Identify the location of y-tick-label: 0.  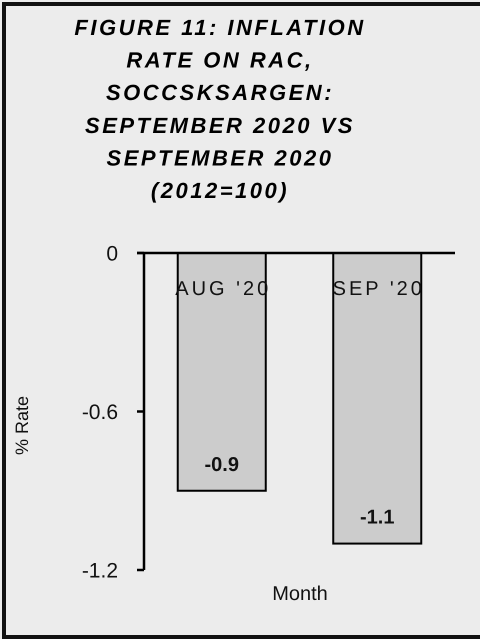
(112, 254).